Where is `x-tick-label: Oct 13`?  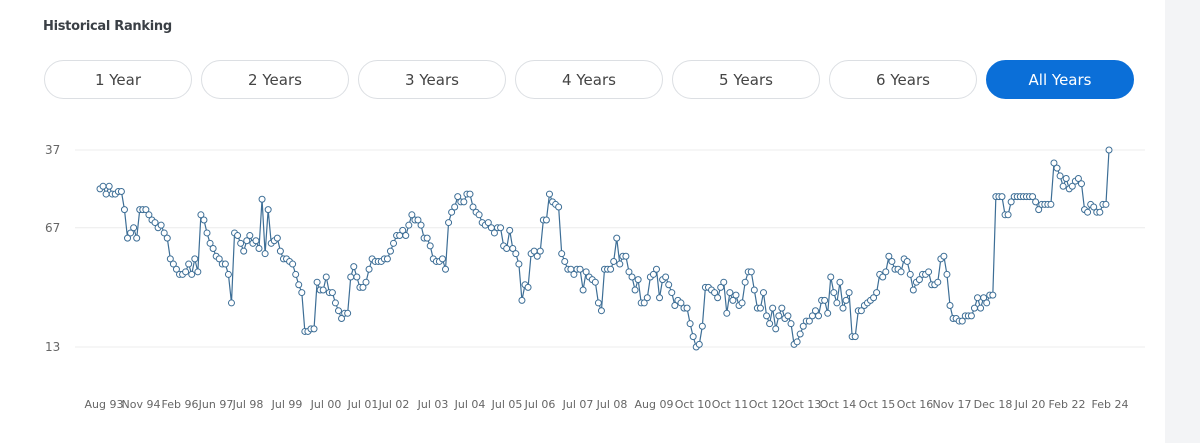
x-tick-label: Oct 13 is located at coordinates (803, 404).